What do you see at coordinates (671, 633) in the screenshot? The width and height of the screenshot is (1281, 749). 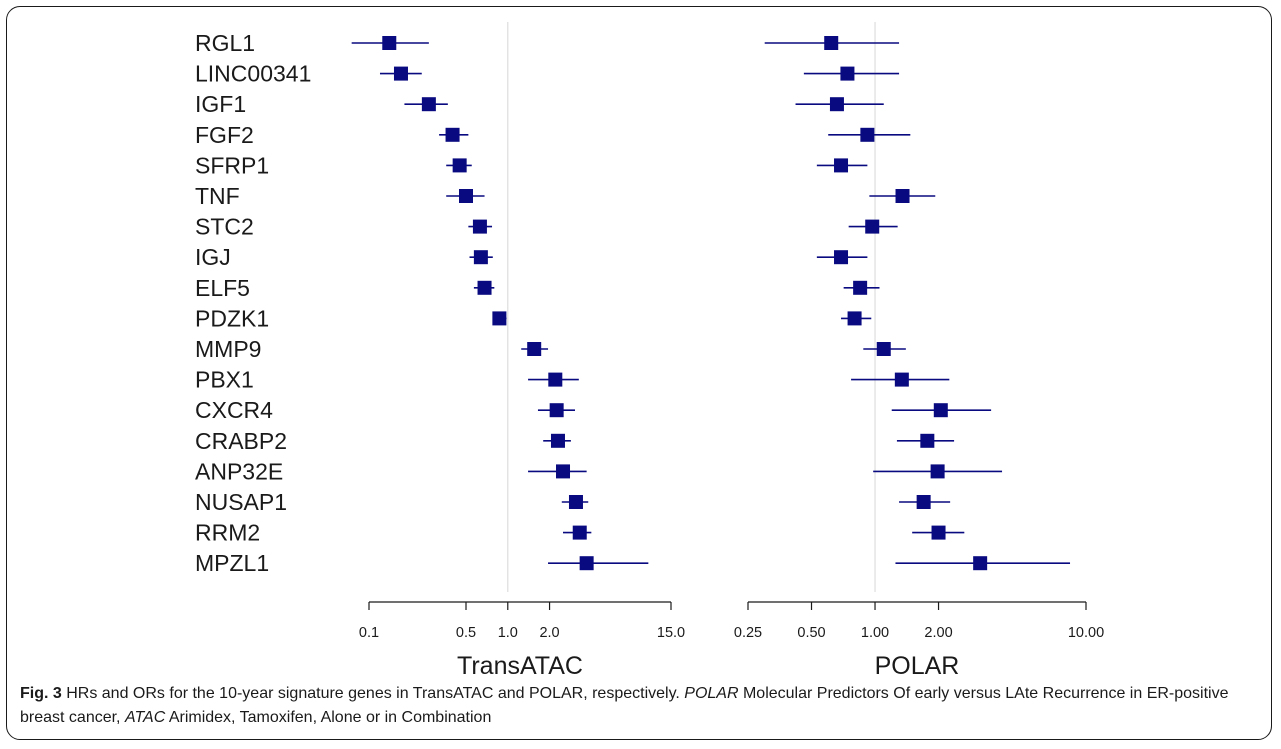 I see `x-tick-label: 15.0` at bounding box center [671, 633].